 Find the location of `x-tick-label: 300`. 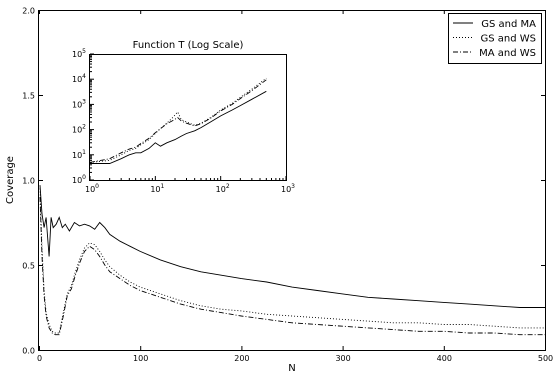

x-tick-label: 300 is located at coordinates (342, 358).